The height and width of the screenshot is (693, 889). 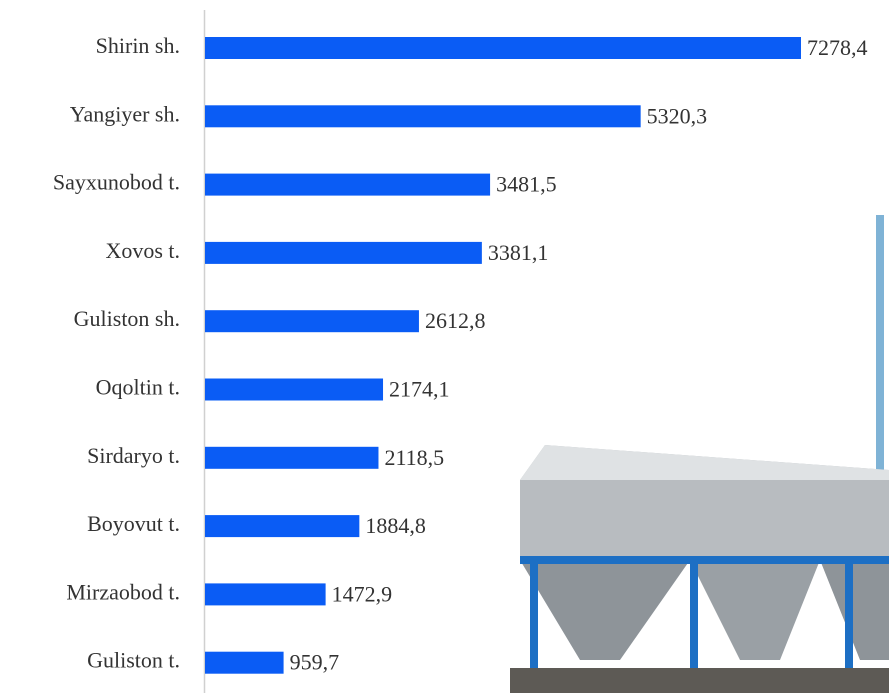 I want to click on category-label: Sirdaryo t., so click(x=133, y=455).